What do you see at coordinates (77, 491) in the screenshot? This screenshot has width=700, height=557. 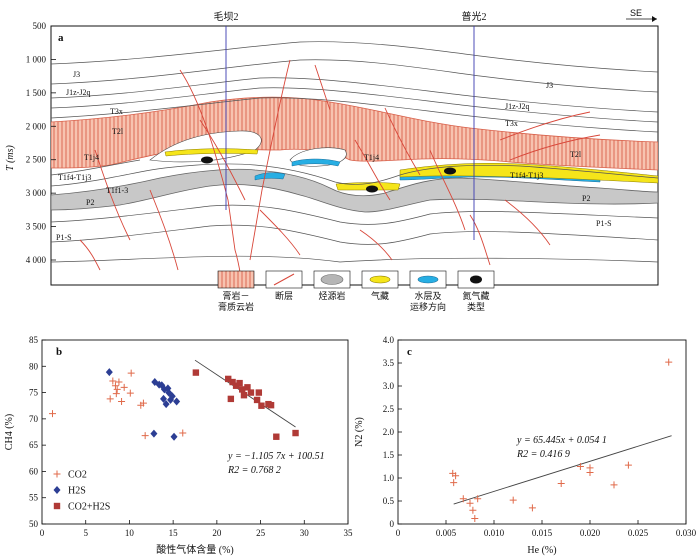 I see `legend-label: H2S` at bounding box center [77, 491].